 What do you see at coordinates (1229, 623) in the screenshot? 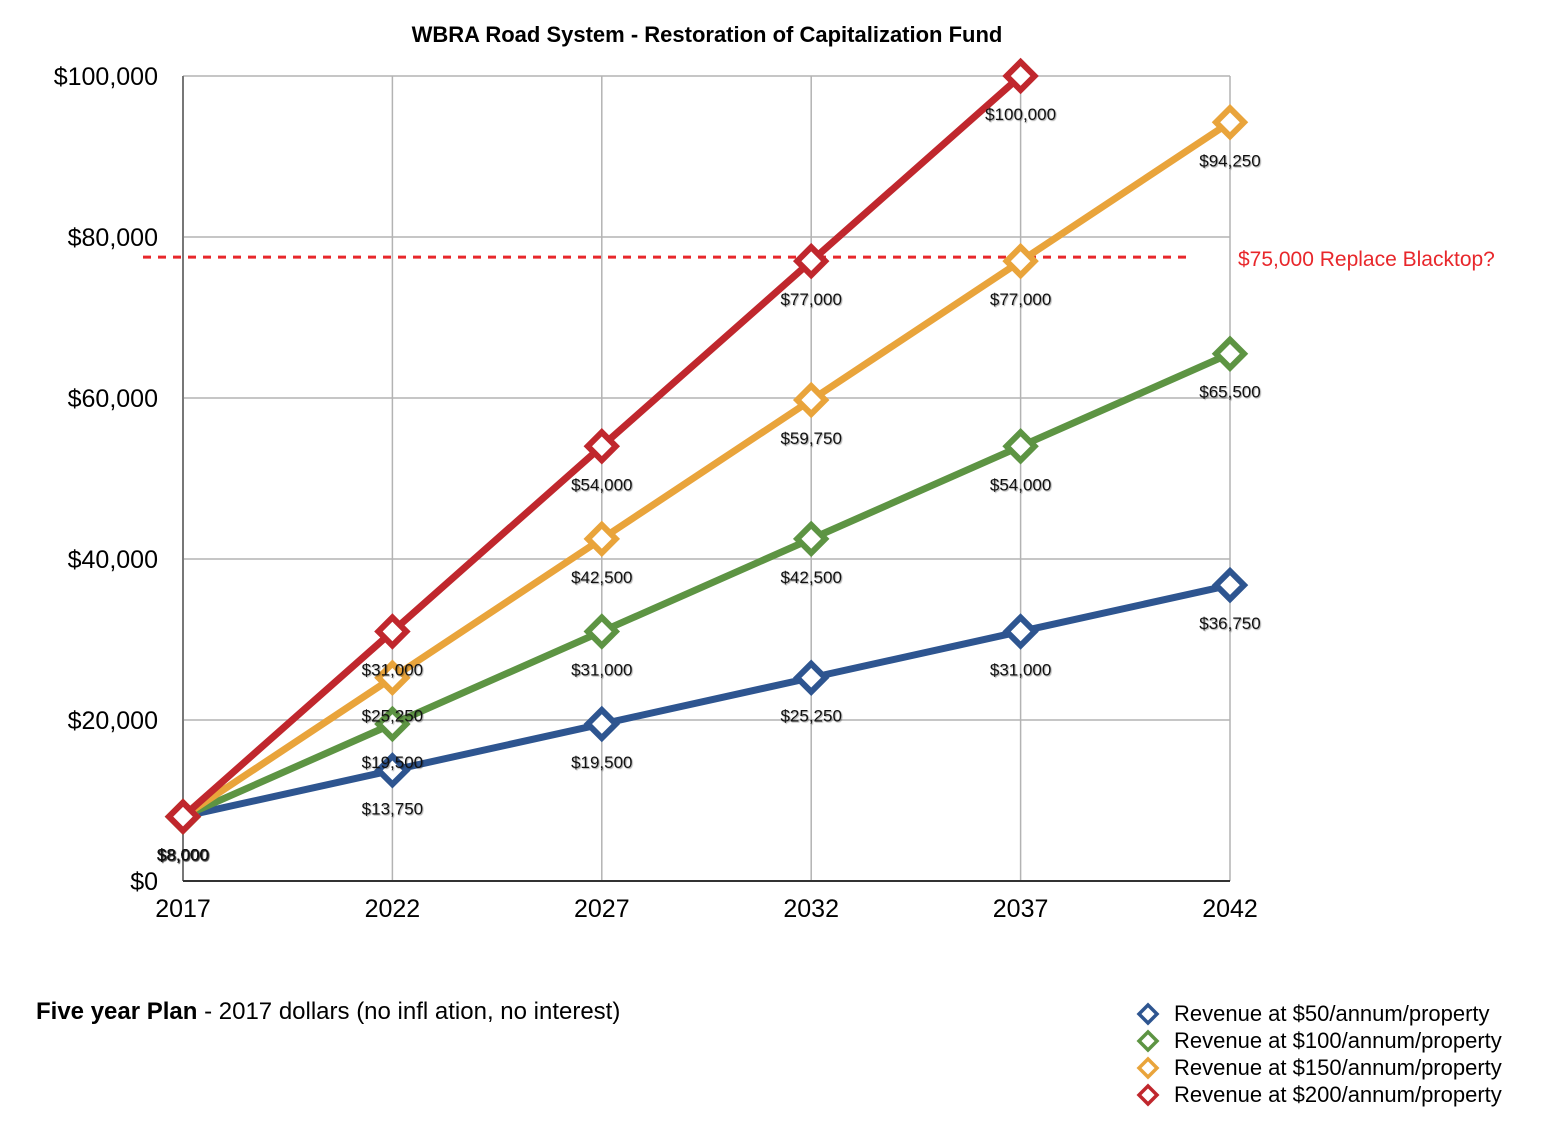
I see `data-label: $36,750` at bounding box center [1229, 623].